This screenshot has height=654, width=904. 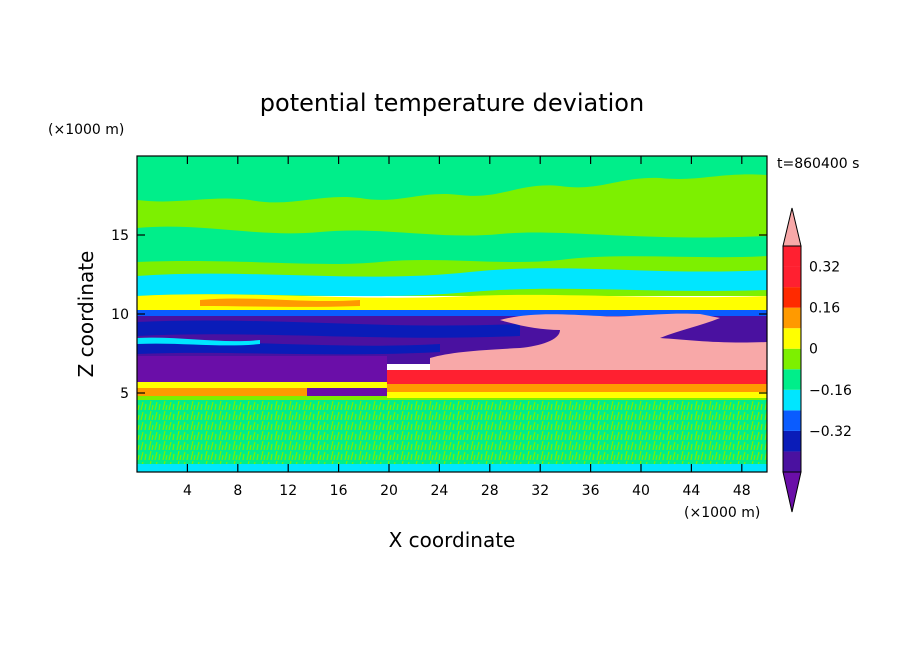 What do you see at coordinates (262, 385) in the screenshot?
I see `field-lower-yellow` at bounding box center [262, 385].